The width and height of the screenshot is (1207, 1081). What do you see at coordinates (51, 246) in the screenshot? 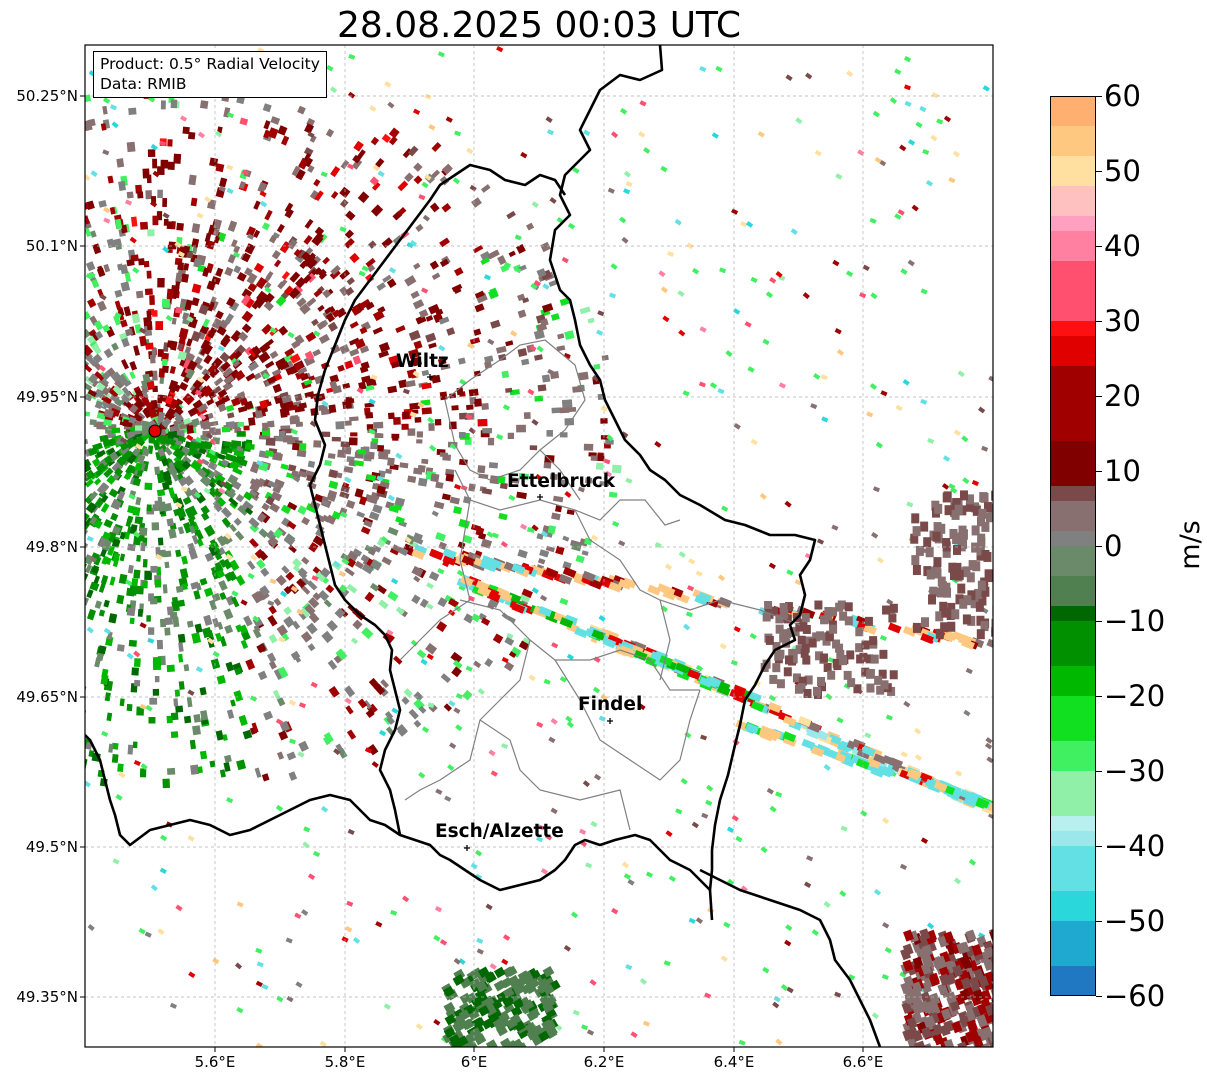
I see `lat-label-50.1: 50.1°N` at bounding box center [51, 246].